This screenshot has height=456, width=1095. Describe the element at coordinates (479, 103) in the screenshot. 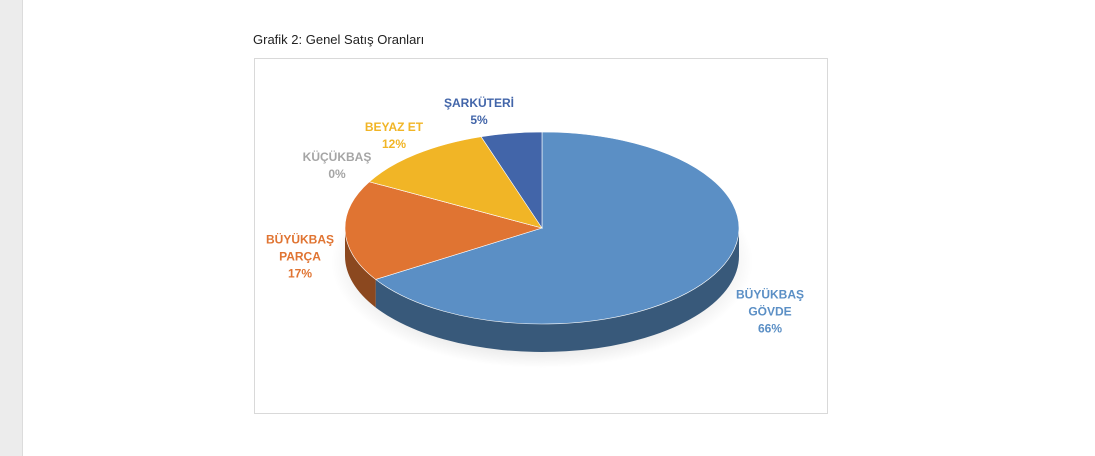

I see `category-label: ŞARKÜTERİ` at that location.